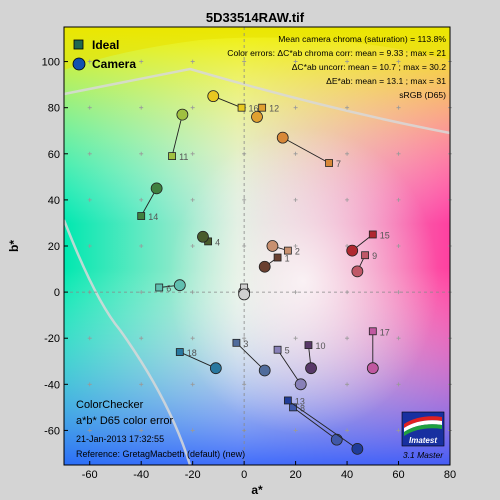  What do you see at coordinates (192, 353) in the screenshot?
I see `patch-label-18: 18` at bounding box center [192, 353].